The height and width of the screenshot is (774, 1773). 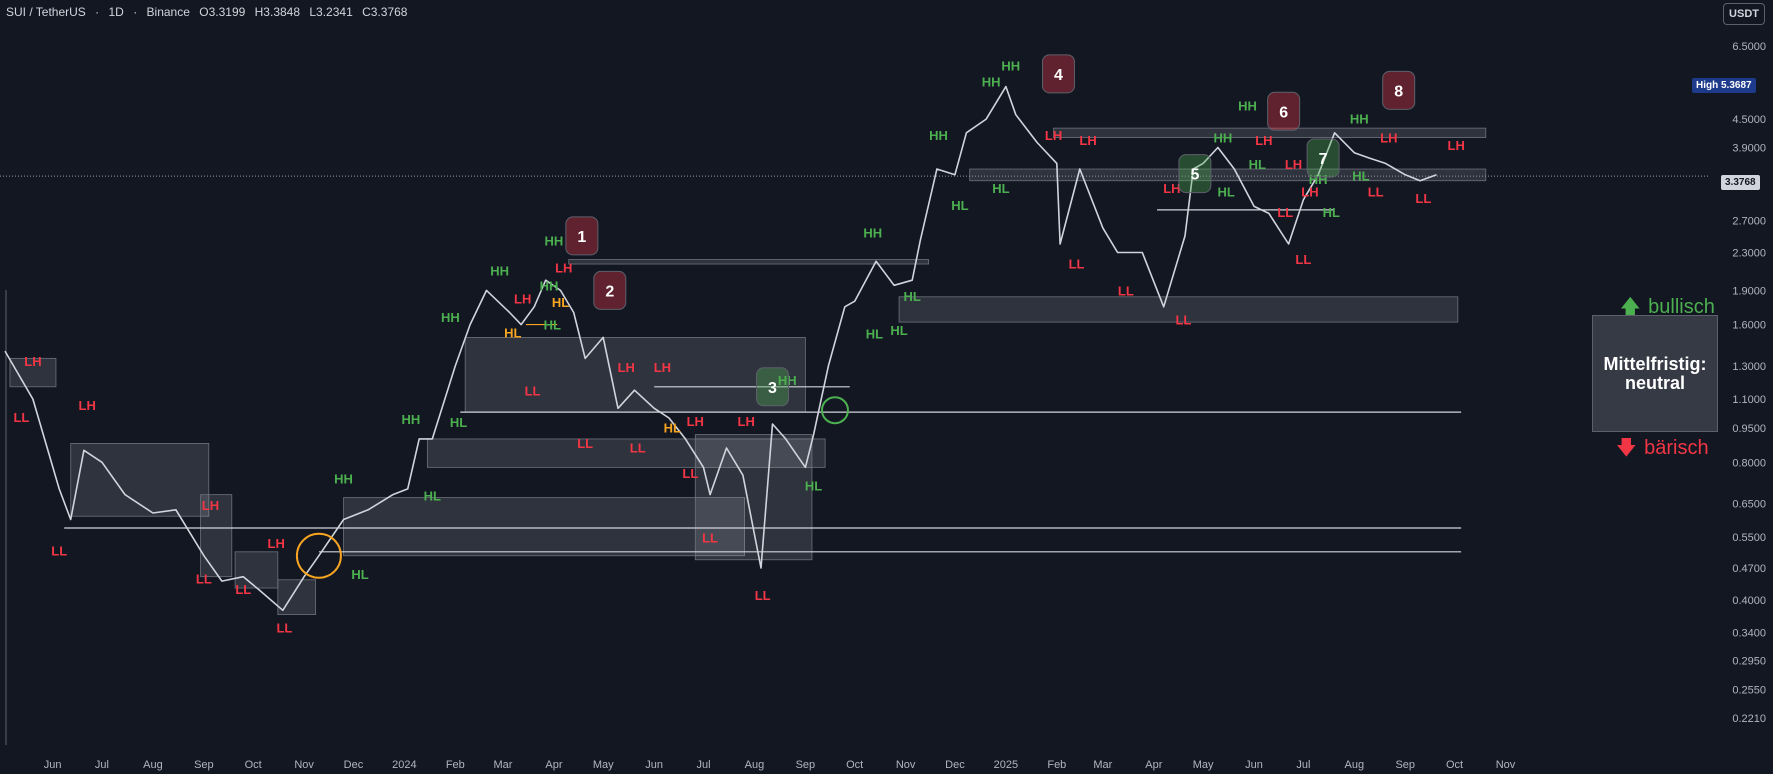 I want to click on ohlc-high: H3.3848, so click(x=277, y=12).